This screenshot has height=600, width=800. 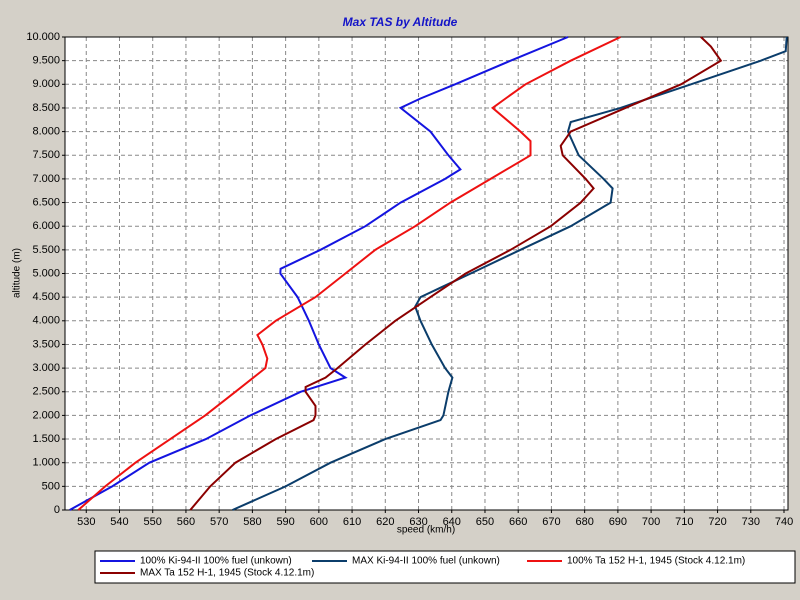 I want to click on x-tick-label: 620, so click(x=385, y=522).